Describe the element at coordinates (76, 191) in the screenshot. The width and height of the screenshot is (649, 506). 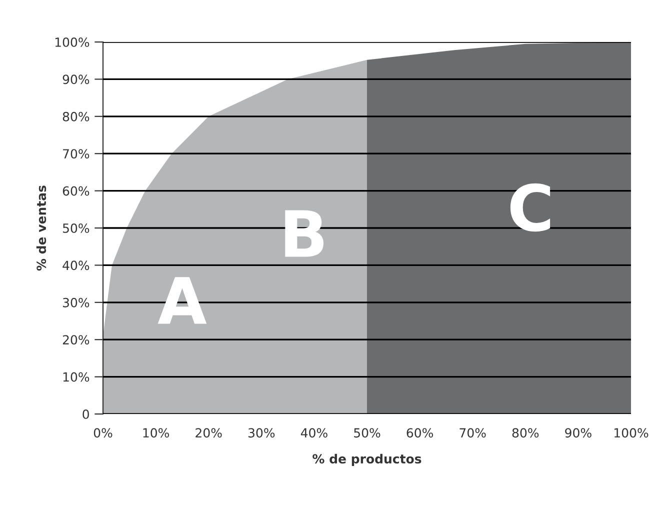
I see `y-tick-label: 60%` at that location.